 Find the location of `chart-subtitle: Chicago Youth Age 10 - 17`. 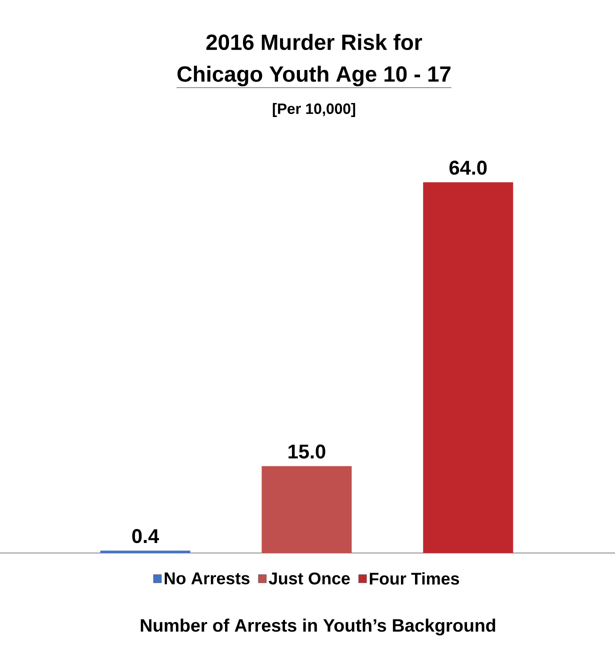

chart-subtitle: Chicago Youth Age 10 - 17 is located at coordinates (313, 76).